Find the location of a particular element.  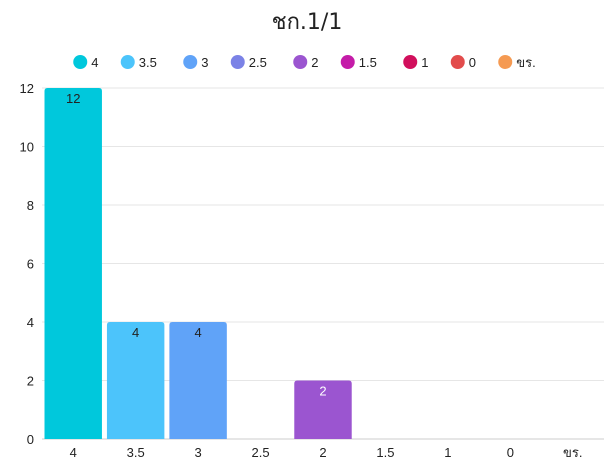

data-label: 2 is located at coordinates (322, 391).